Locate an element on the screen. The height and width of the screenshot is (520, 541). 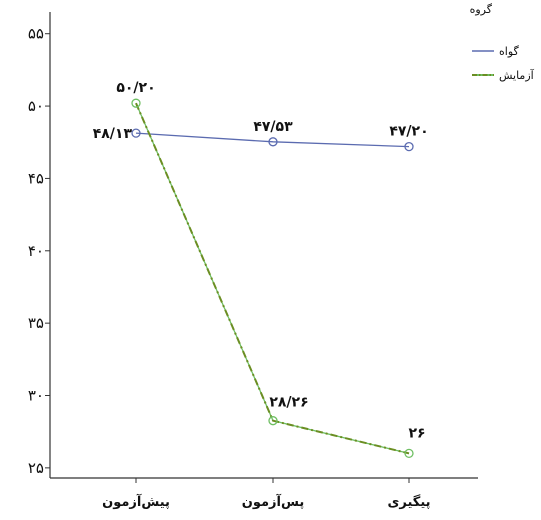
y-ticks: ۲۵ ۳۰ ۳۵ ۴۰ ۴۵ ۵۰ ۵۵ is located at coordinates (39, 251).